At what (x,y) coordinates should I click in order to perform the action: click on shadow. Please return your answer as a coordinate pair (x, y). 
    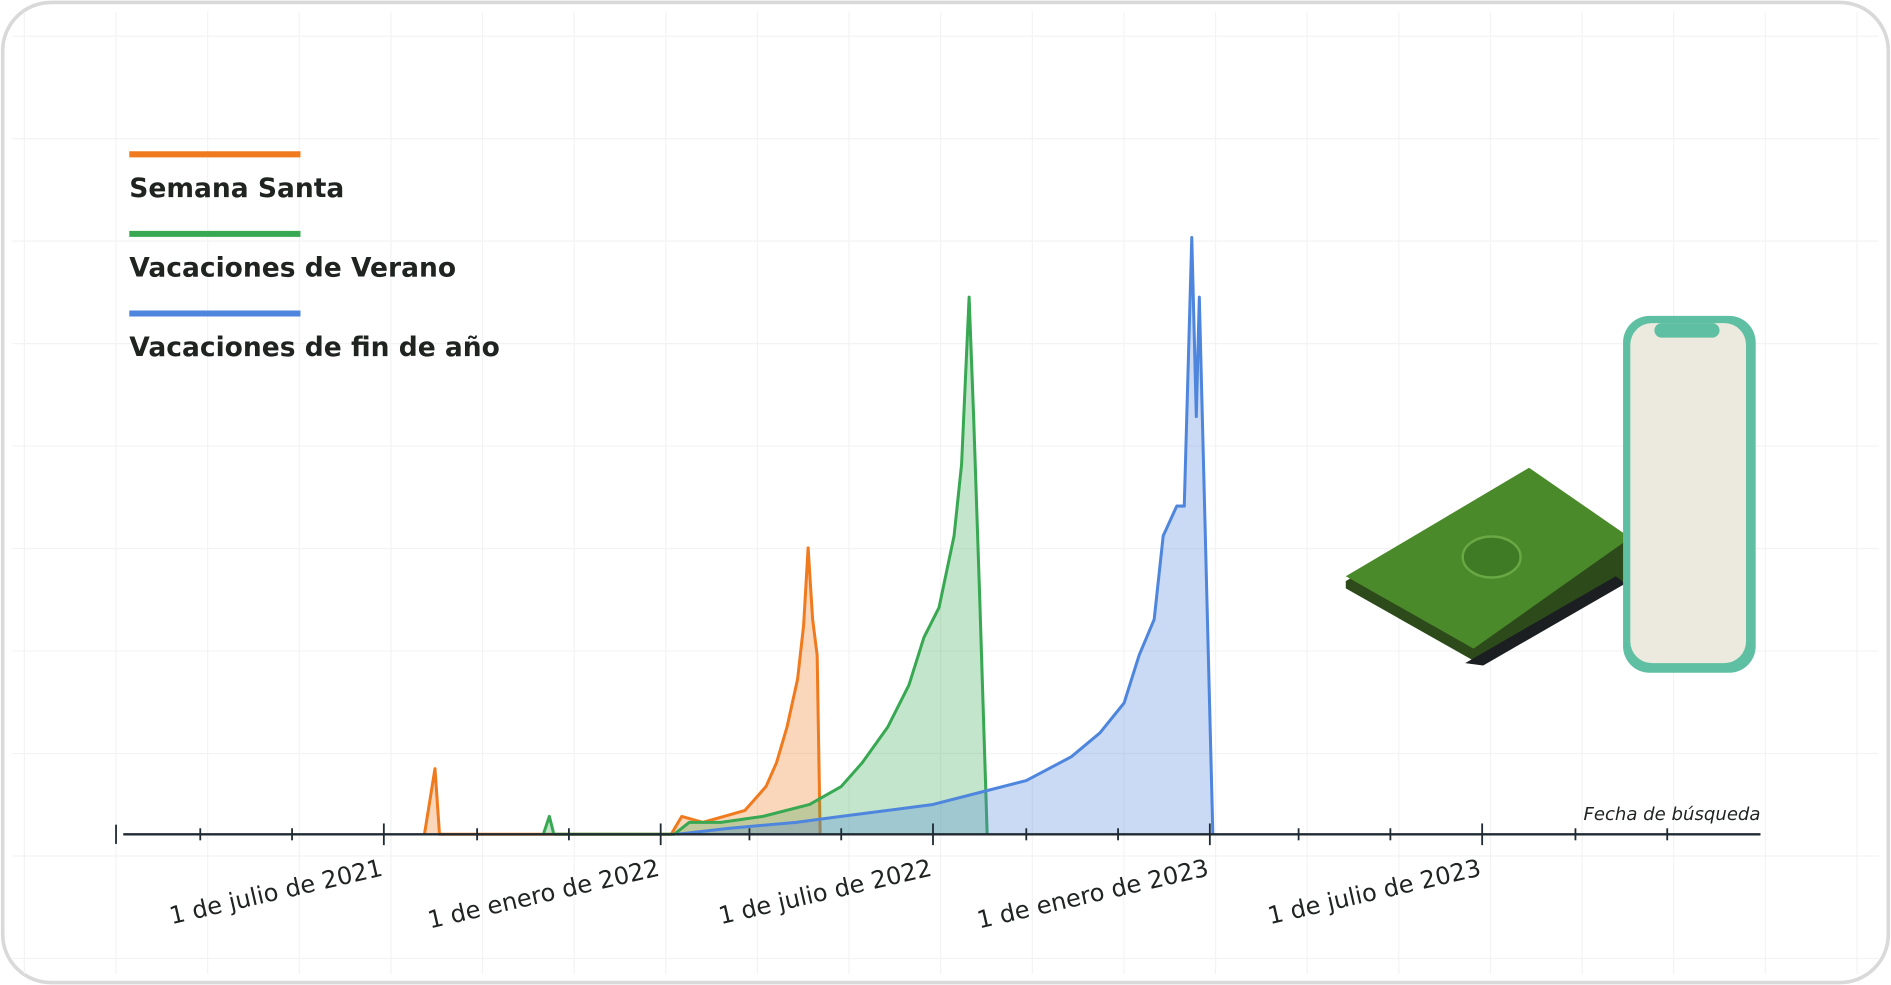
    Looking at the image, I should click on (1545, 621).